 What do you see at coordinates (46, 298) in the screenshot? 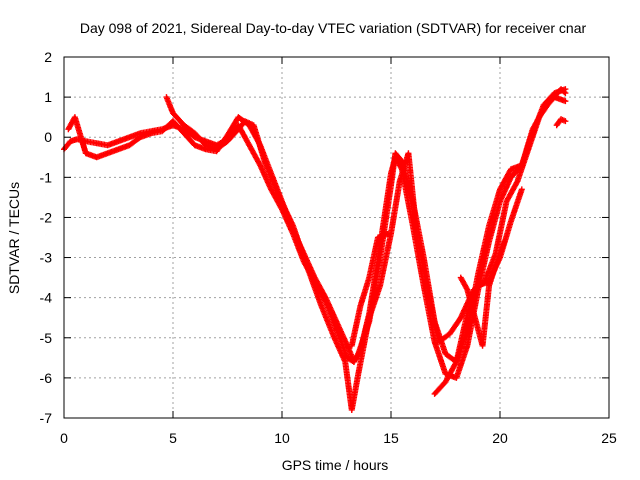
I see `y-tick-label: -4` at bounding box center [46, 298].